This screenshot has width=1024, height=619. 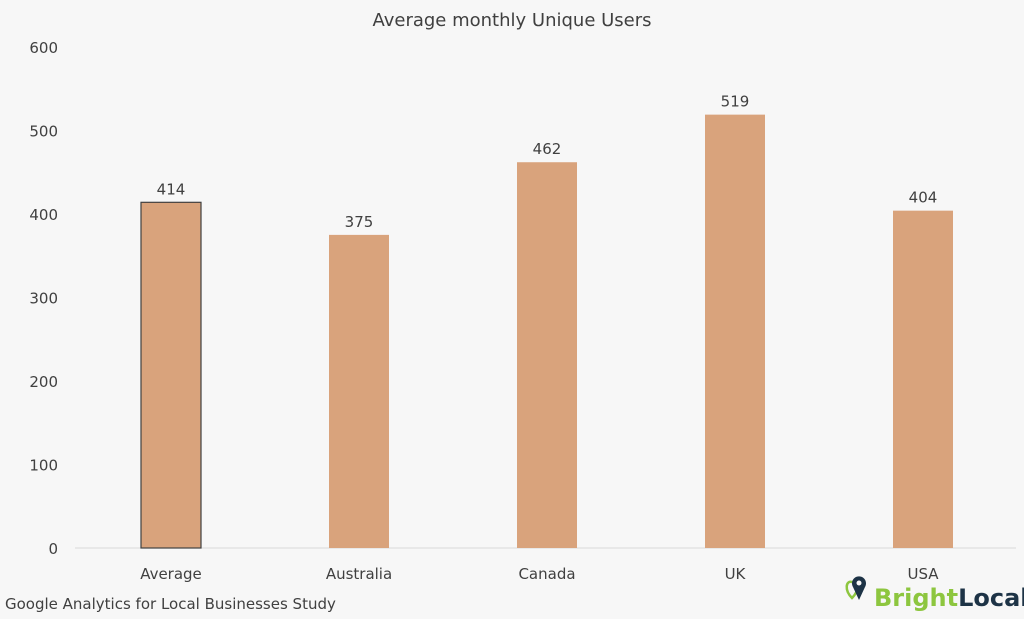 I want to click on data-label: 462, so click(x=547, y=149).